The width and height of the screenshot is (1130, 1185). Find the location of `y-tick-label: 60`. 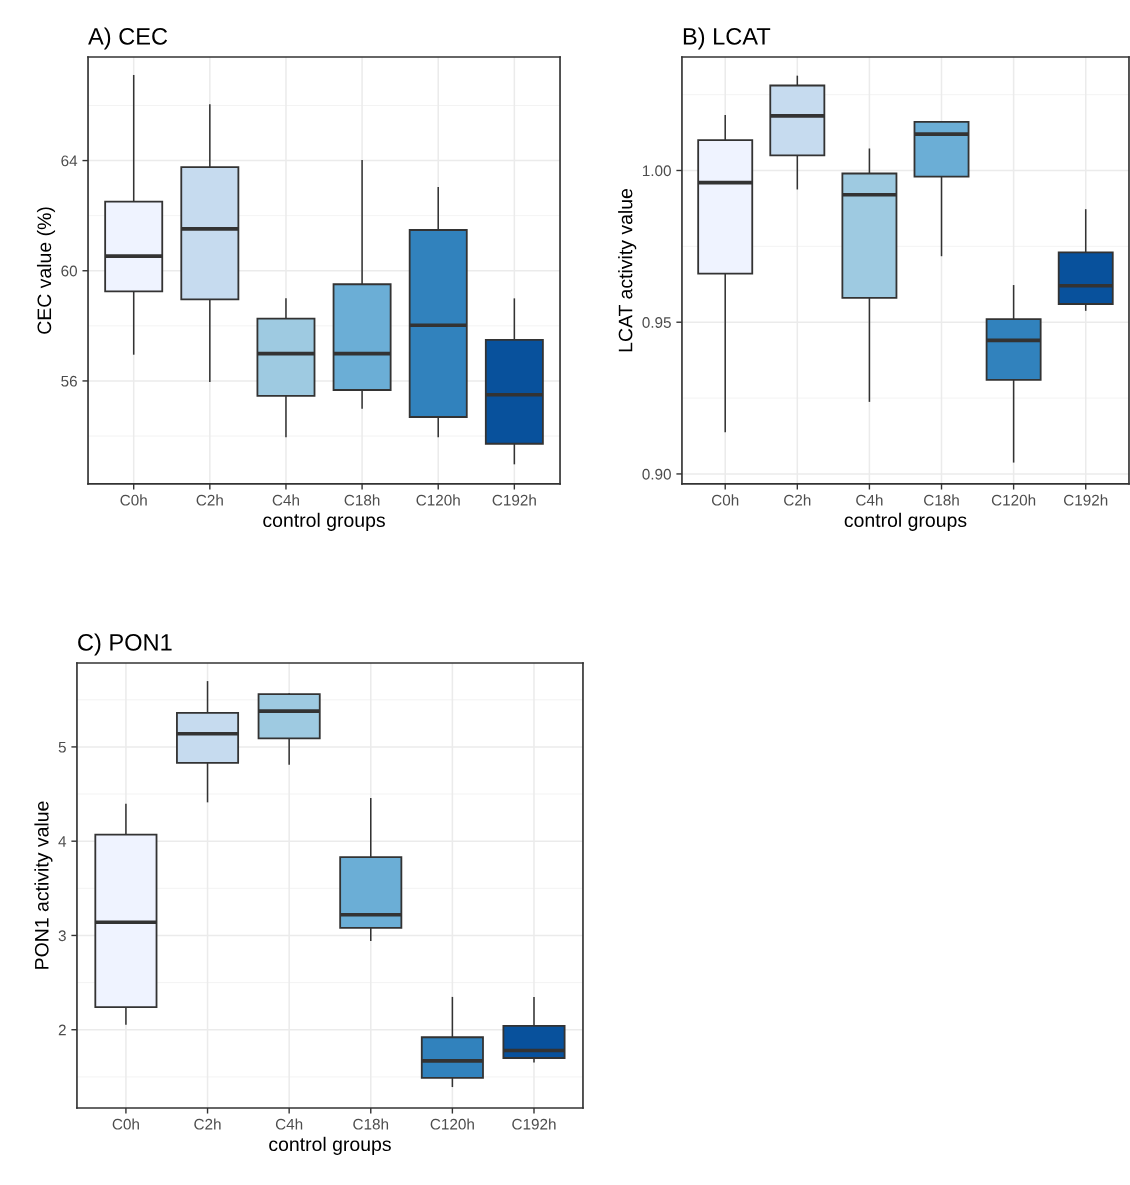

y-tick-label: 60 is located at coordinates (69, 271).